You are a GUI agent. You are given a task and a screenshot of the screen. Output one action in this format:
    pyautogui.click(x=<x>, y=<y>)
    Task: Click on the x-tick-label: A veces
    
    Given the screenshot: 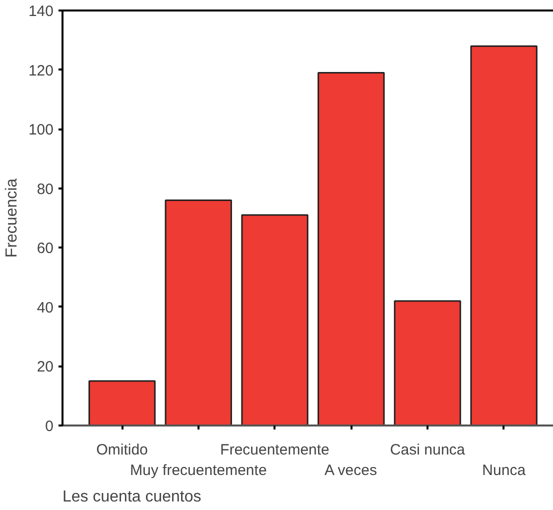 What is the action you would take?
    pyautogui.click(x=350, y=470)
    